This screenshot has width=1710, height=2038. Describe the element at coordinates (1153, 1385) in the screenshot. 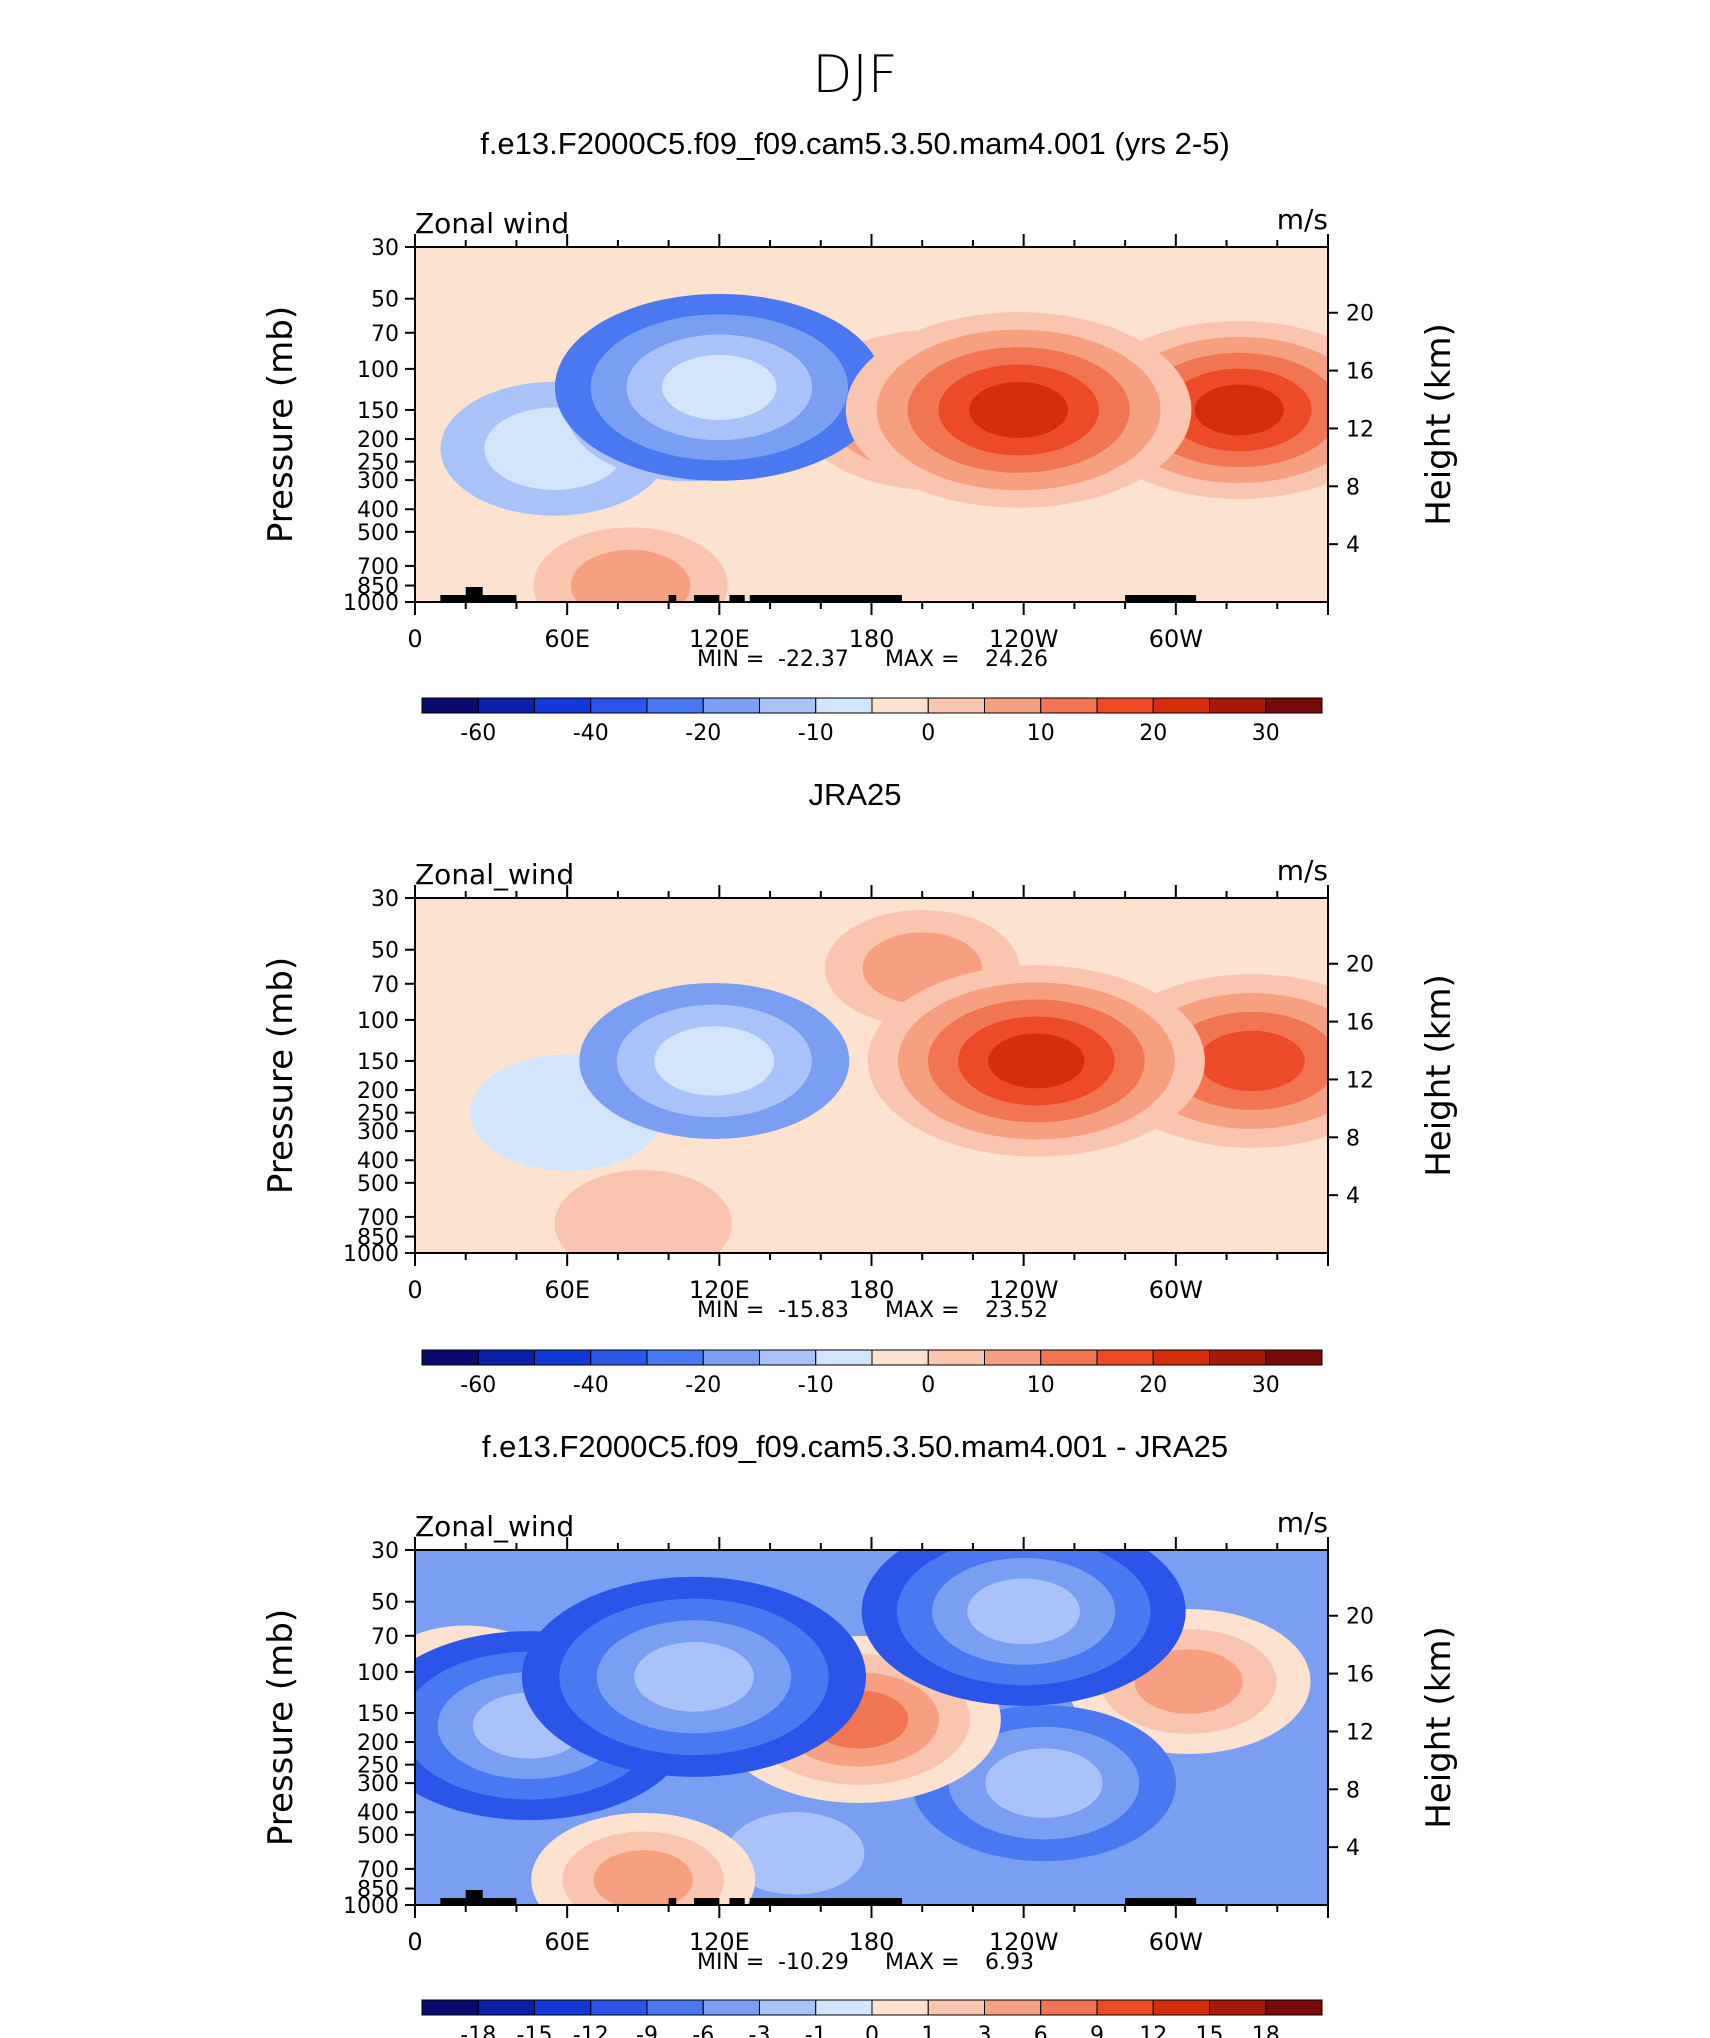

I see `colorbar-label: 20` at that location.